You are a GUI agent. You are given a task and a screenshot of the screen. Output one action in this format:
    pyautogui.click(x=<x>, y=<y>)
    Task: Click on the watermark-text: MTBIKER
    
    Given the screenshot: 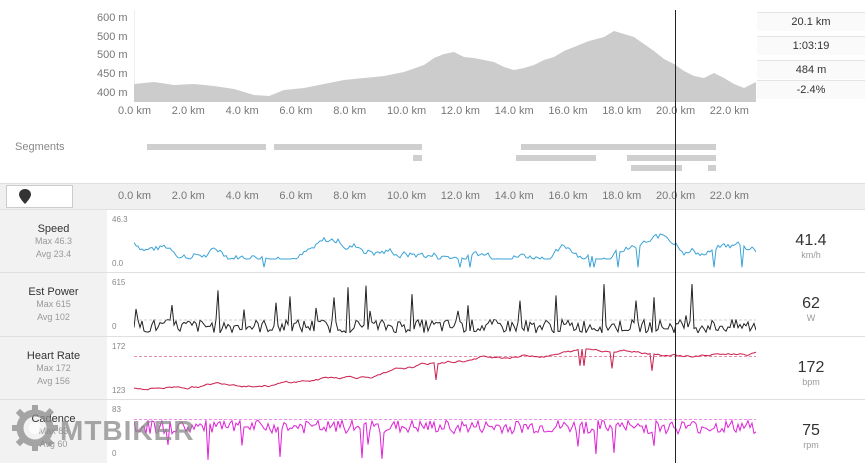 What is the action you would take?
    pyautogui.click(x=127, y=430)
    